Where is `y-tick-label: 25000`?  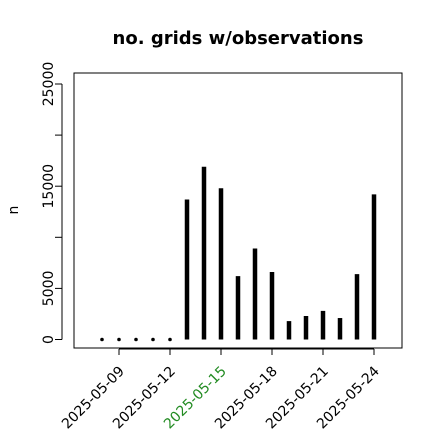
y-tick-label: 25000 is located at coordinates (49, 84).